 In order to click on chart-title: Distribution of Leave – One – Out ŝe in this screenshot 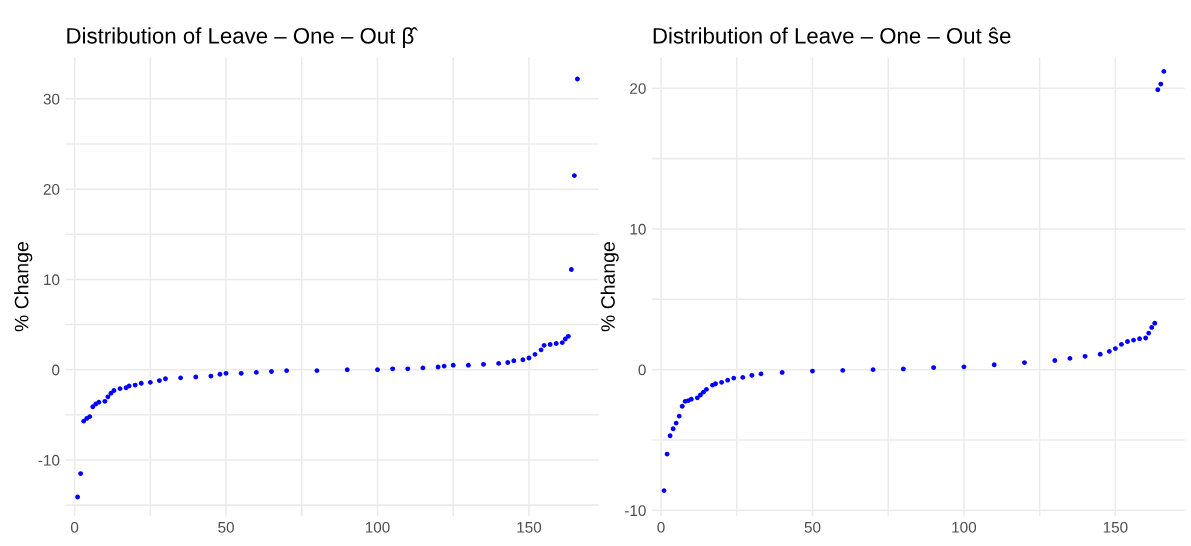, I will do `click(832, 35)`.